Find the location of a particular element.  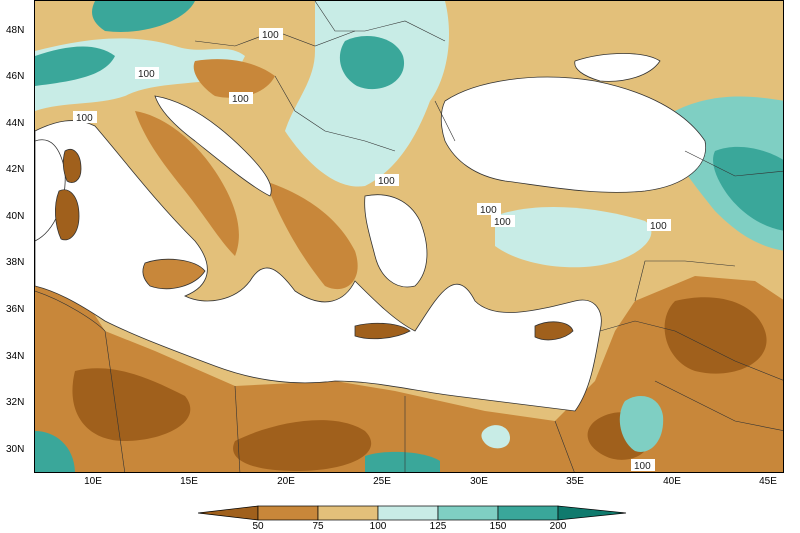

lat-label: 42N is located at coordinates (19, 169).